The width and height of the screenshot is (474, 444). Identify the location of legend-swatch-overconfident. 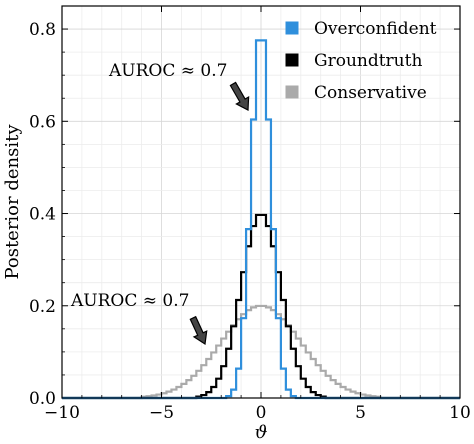
(292, 28).